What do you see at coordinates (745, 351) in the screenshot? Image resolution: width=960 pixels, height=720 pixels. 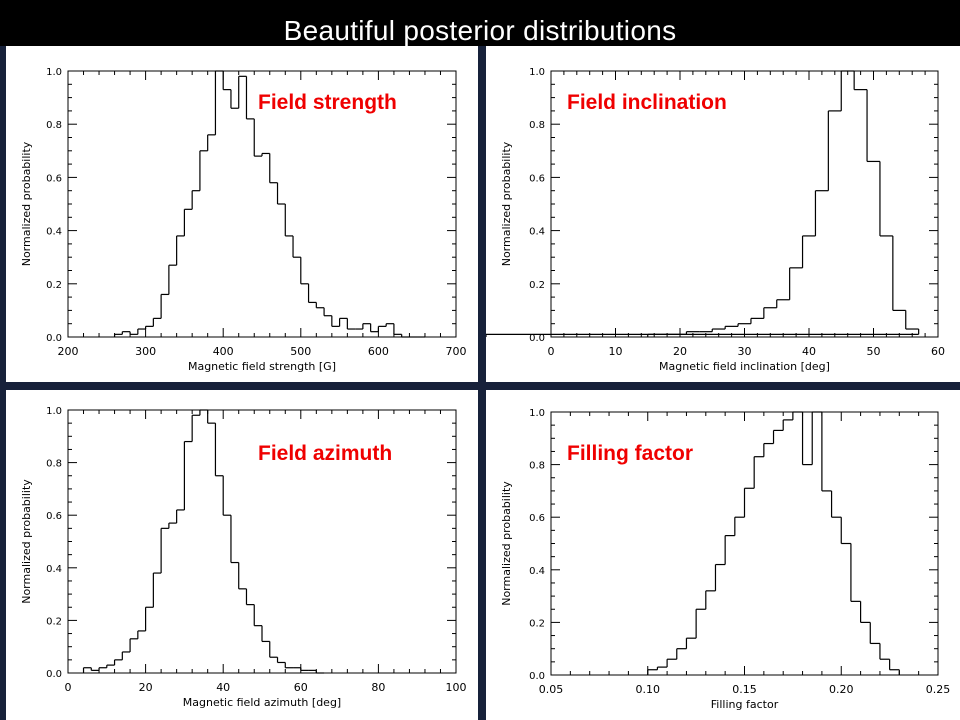 I see `x-tick-label: 30` at bounding box center [745, 351].